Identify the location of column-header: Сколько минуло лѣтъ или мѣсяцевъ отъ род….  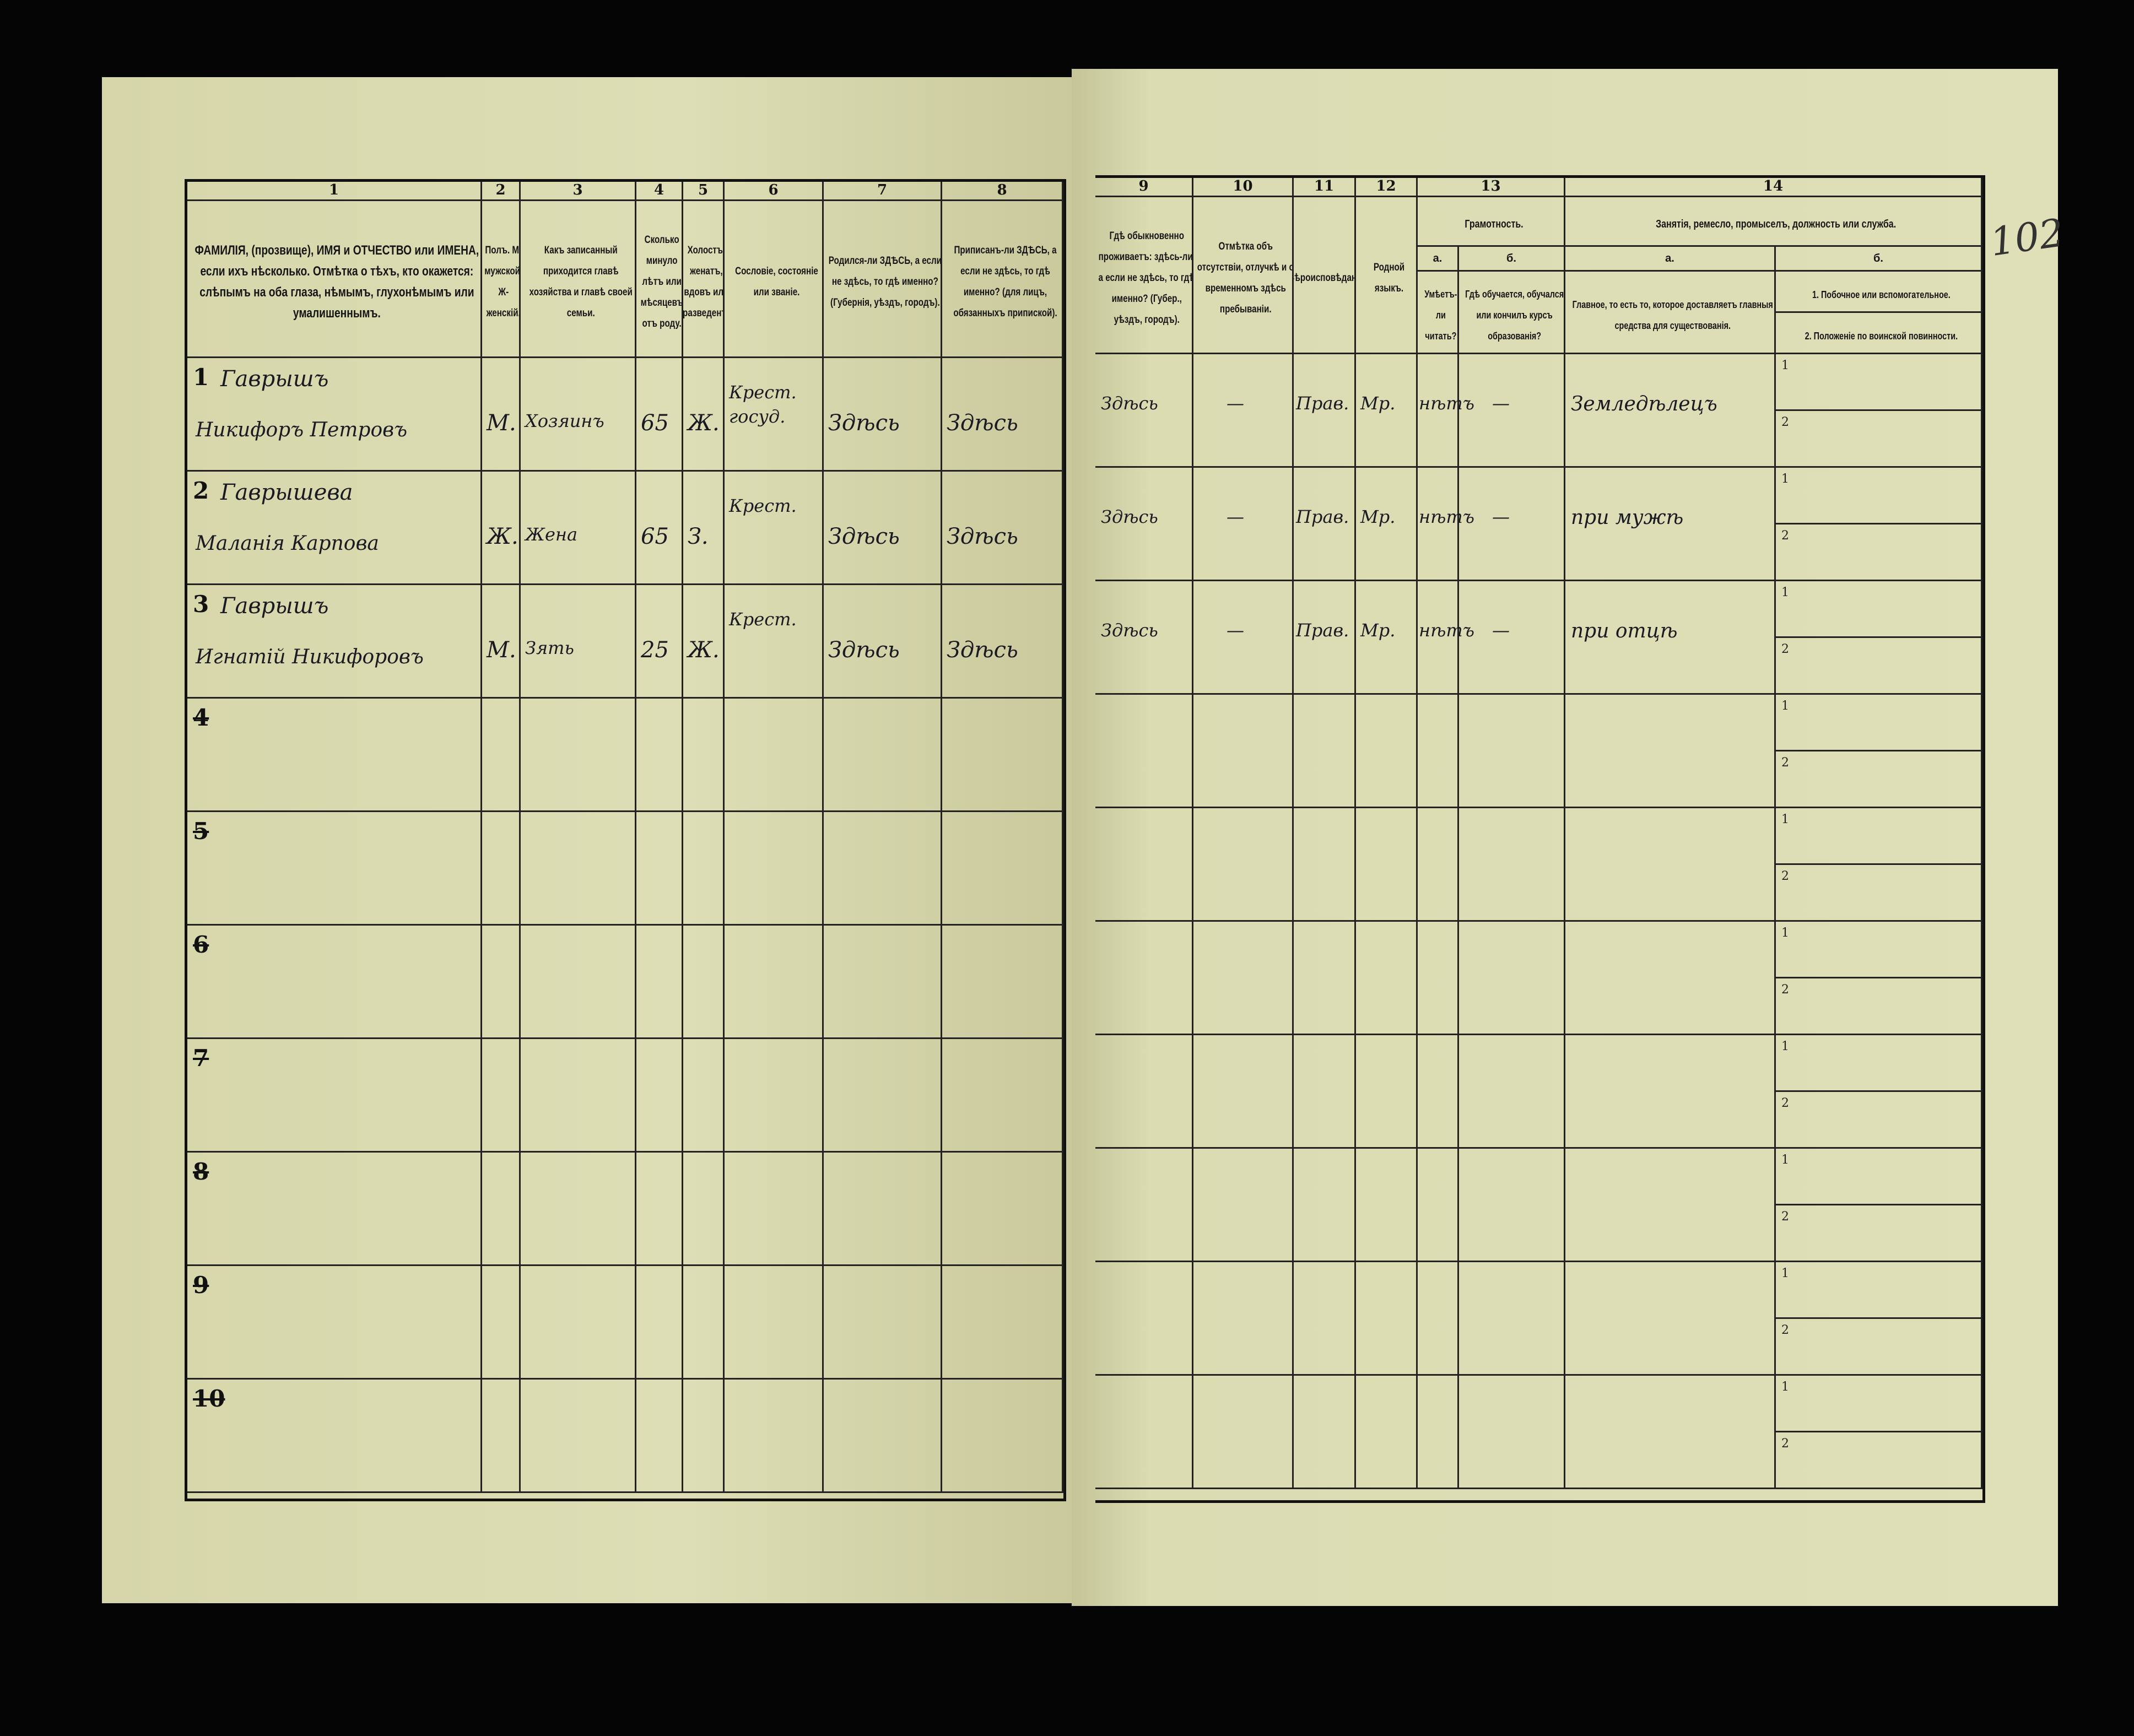
(659, 279).